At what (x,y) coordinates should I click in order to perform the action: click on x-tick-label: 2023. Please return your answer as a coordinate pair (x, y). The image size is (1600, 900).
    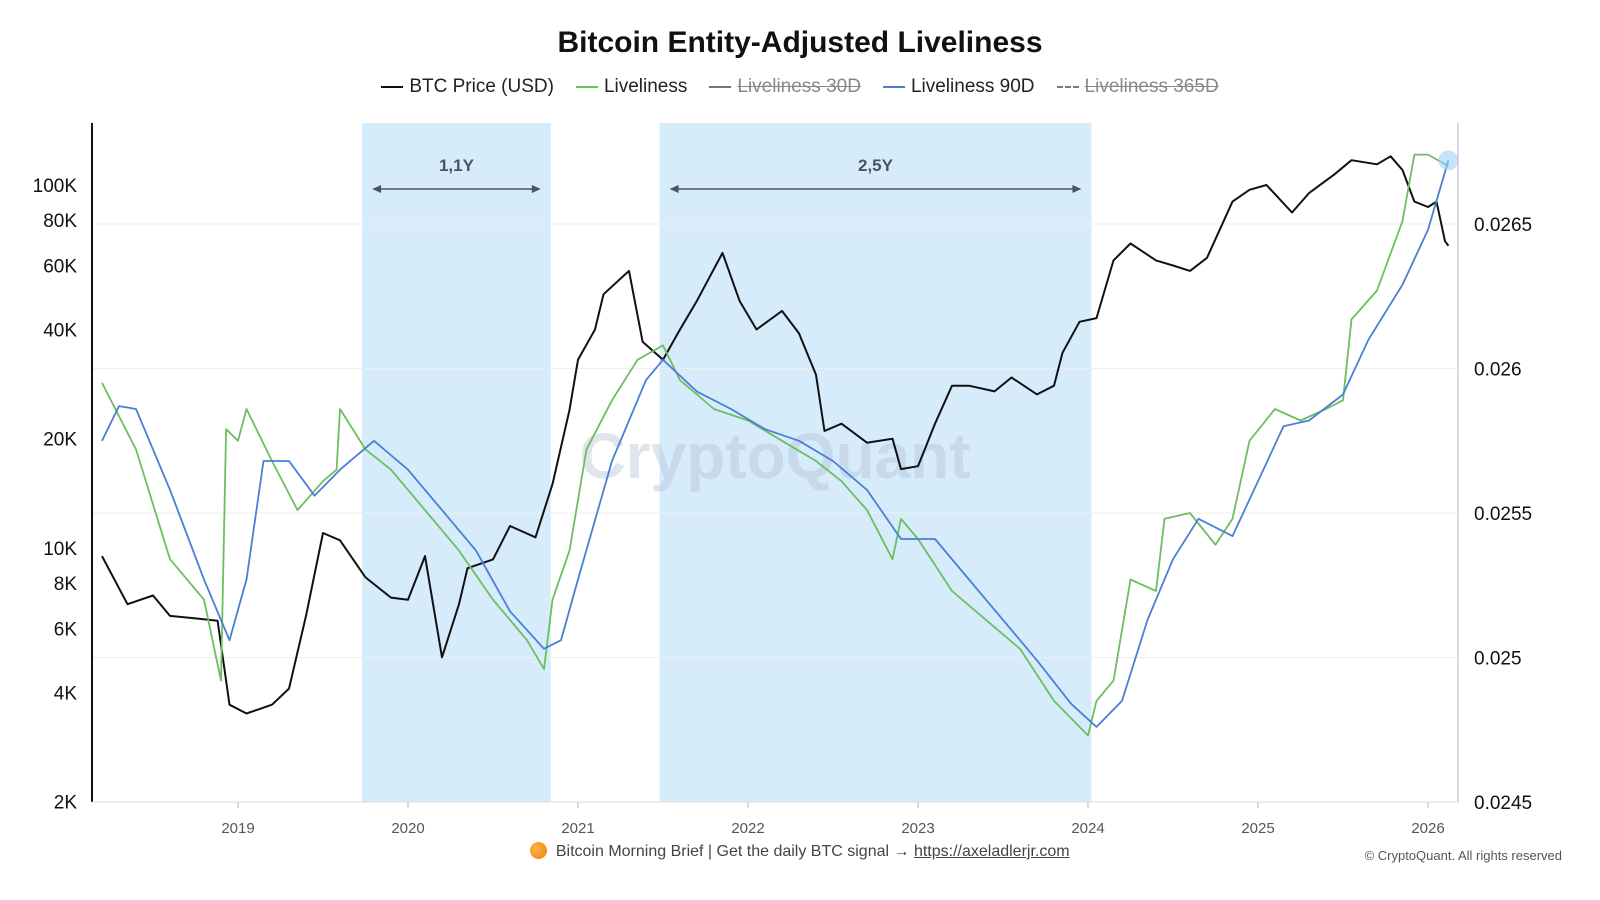
    Looking at the image, I should click on (917, 828).